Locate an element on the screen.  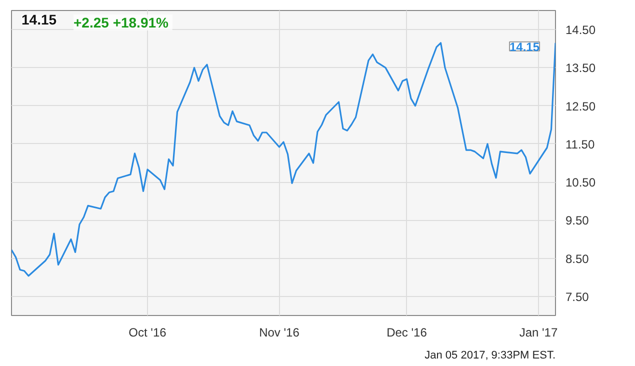
x-tick-label: Nov '16 is located at coordinates (279, 333).